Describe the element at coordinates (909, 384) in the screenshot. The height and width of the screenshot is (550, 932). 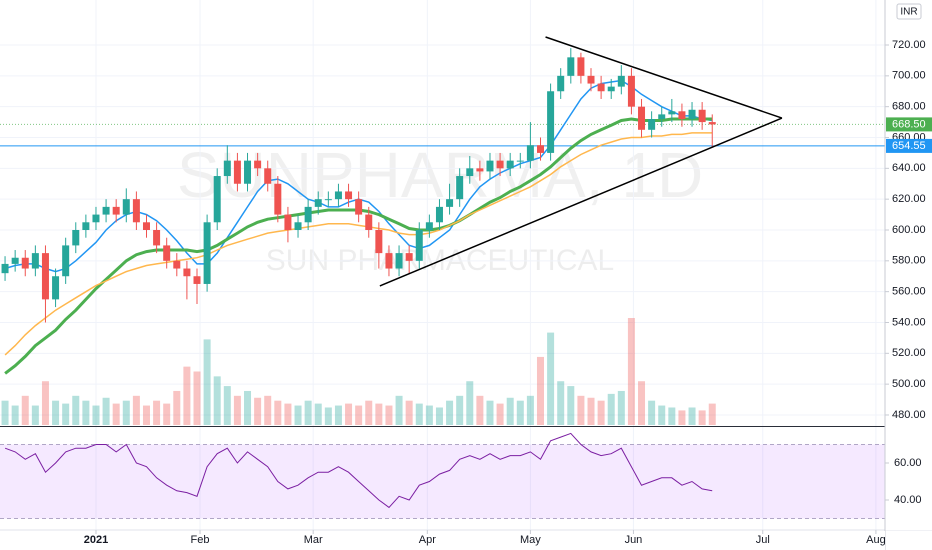
I see `y-tick-label: 500.00` at that location.